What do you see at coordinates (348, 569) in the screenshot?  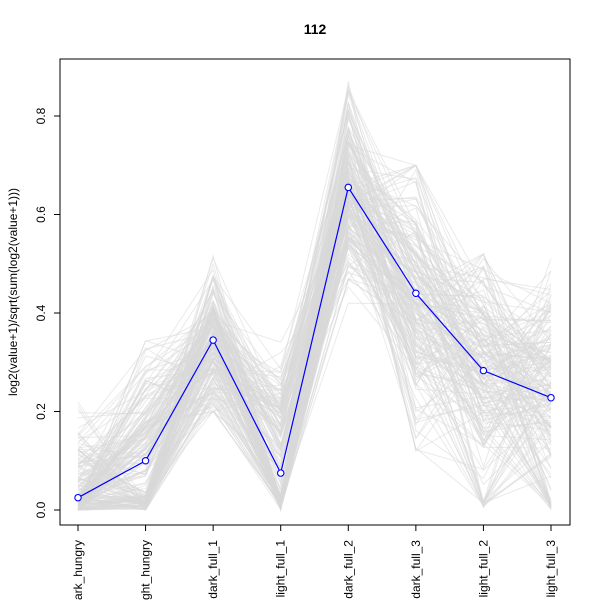 I see `x-tick-label: dark_full_2` at bounding box center [348, 569].